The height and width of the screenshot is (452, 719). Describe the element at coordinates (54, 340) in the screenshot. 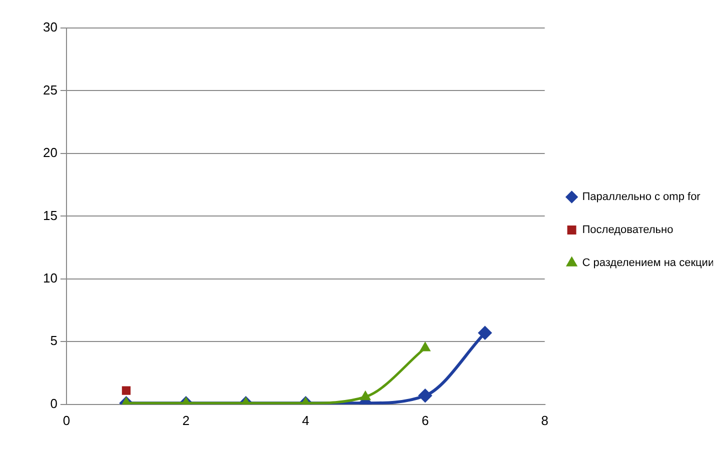

I see `y-tick-label: 5` at that location.